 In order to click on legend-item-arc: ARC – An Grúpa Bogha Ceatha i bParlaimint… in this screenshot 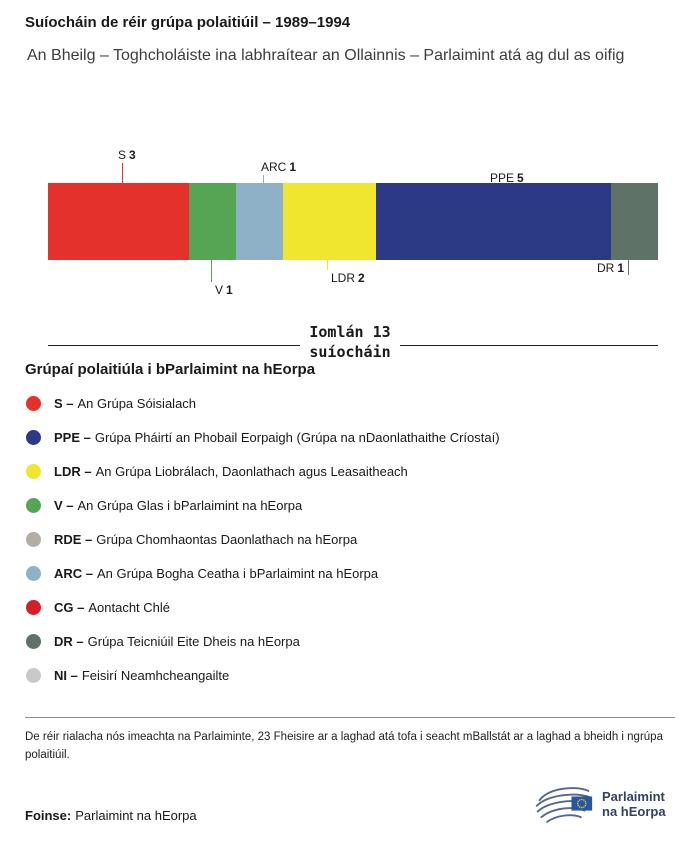, I will do `click(263, 573)`.